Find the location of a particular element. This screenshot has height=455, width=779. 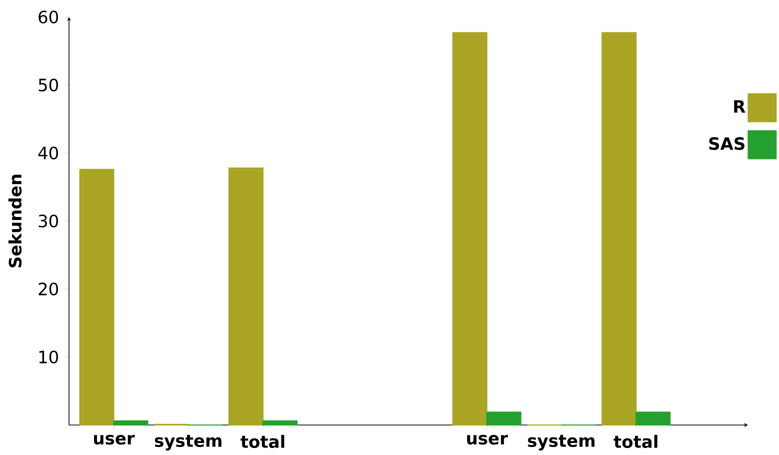

y-tick-label: 40 is located at coordinates (48, 153).